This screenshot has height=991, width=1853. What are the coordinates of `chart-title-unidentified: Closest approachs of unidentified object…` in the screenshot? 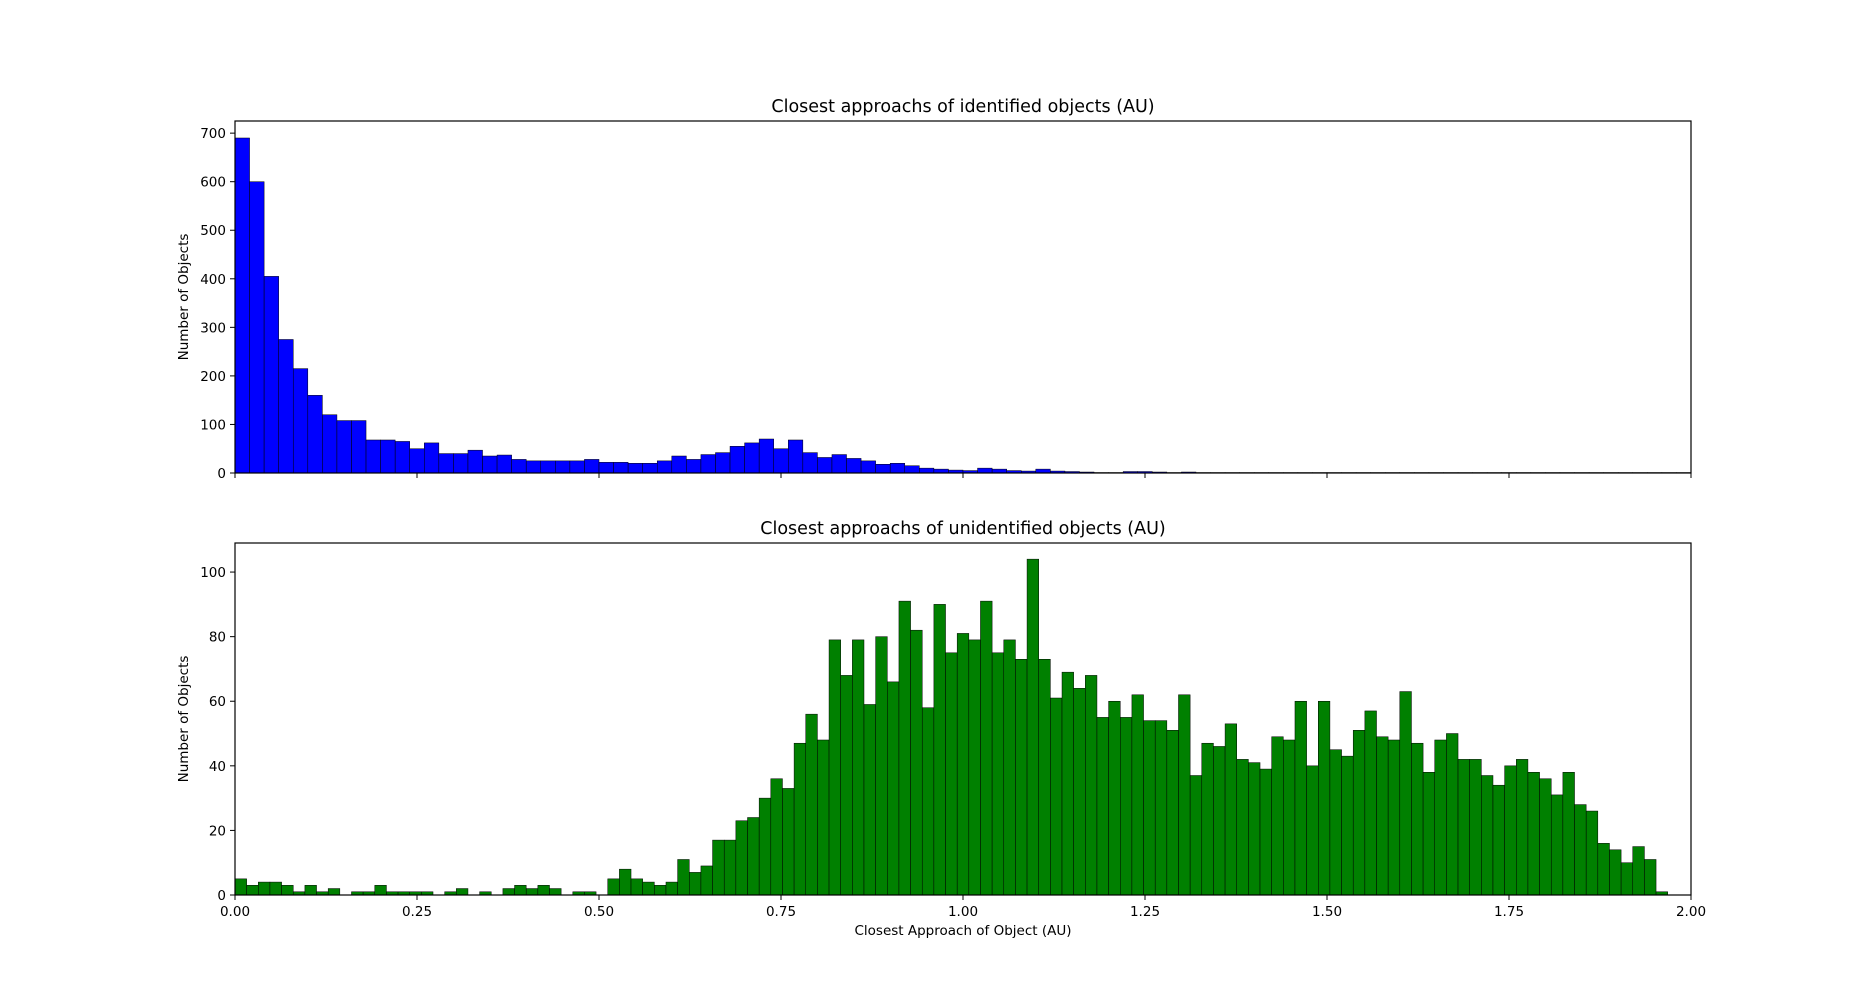 It's located at (962, 529).